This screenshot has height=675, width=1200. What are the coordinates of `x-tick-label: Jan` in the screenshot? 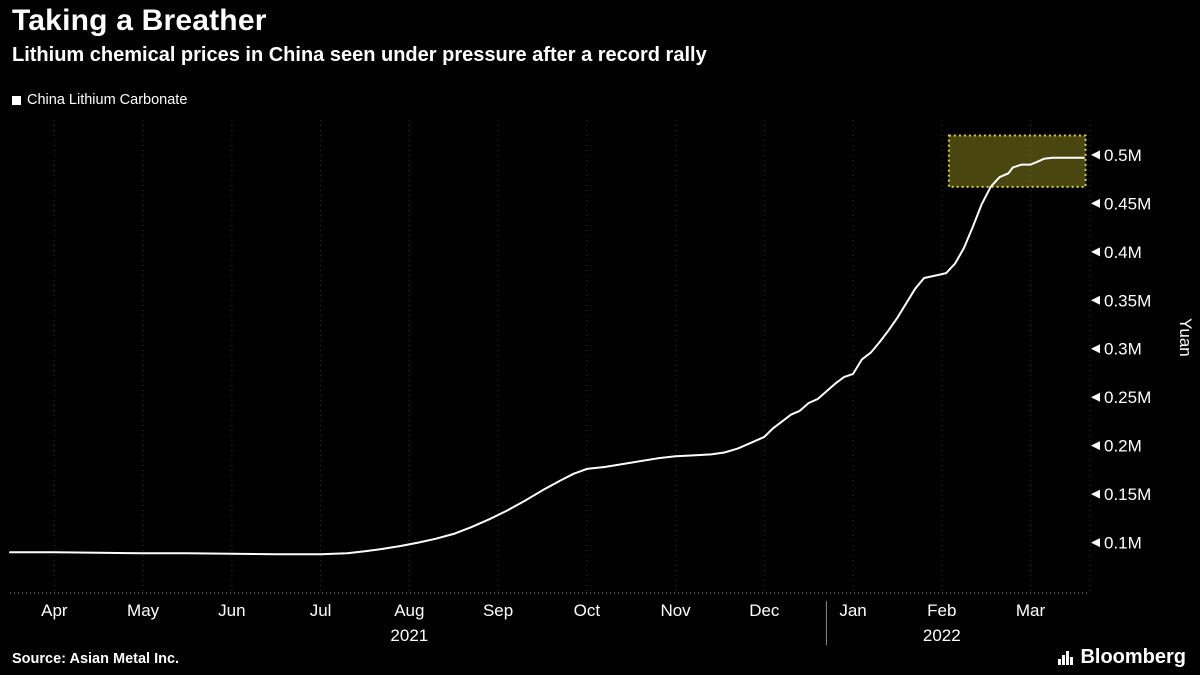 It's located at (852, 610).